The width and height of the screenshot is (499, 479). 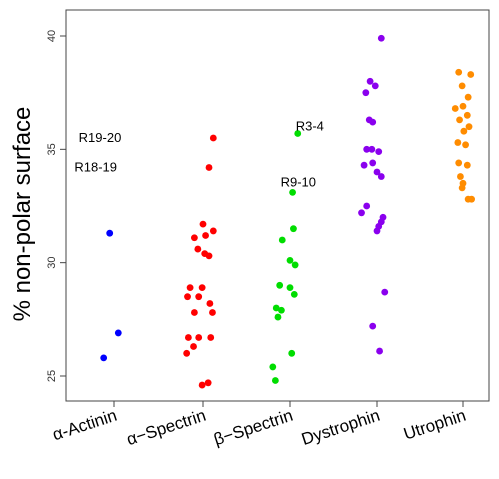 I want to click on y-tick-label: 35, so click(x=52, y=149).